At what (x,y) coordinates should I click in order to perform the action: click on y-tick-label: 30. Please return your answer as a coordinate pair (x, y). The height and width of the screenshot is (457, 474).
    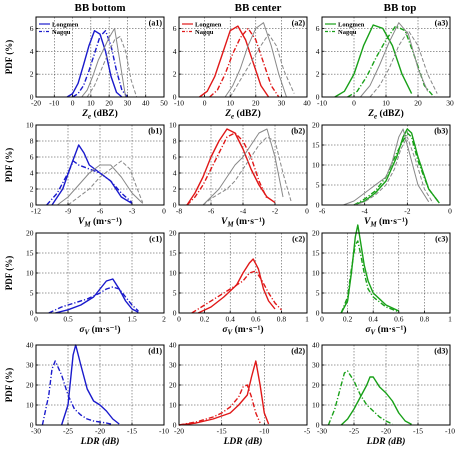
    Looking at the image, I should click on (173, 365).